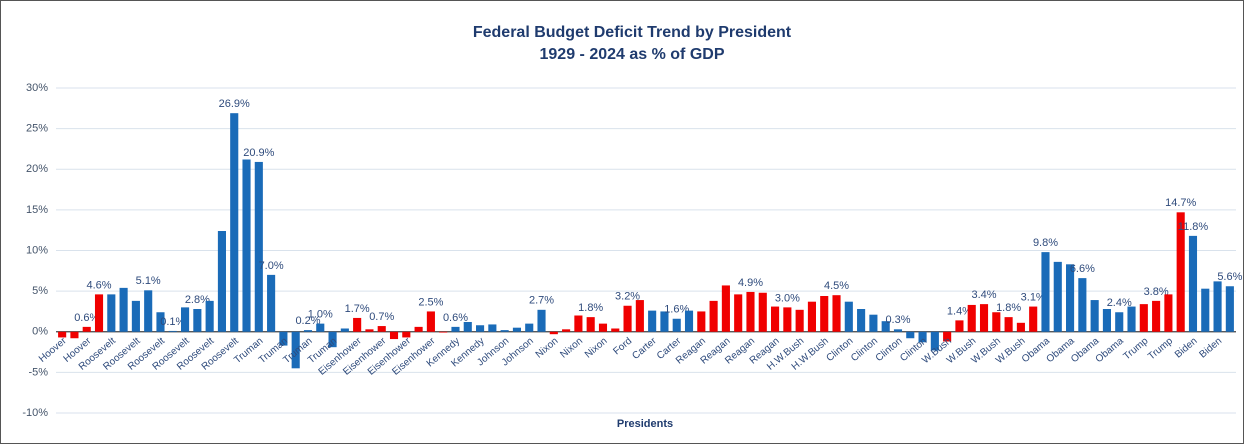  I want to click on value-label: 0.1%, so click(172, 322).